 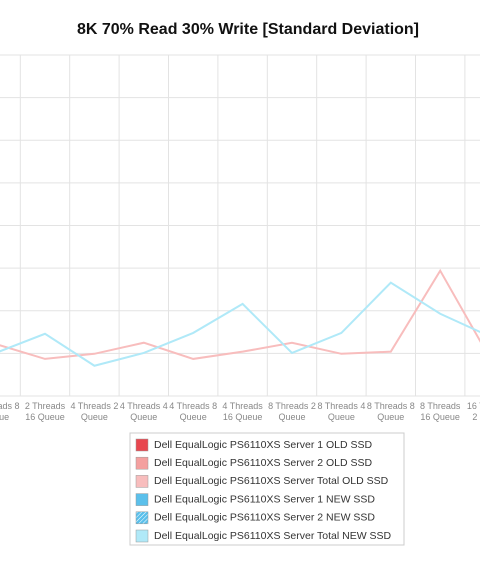 What do you see at coordinates (94, 411) in the screenshot?
I see `x-tick-label: 4 Threads 2 Queue` at bounding box center [94, 411].